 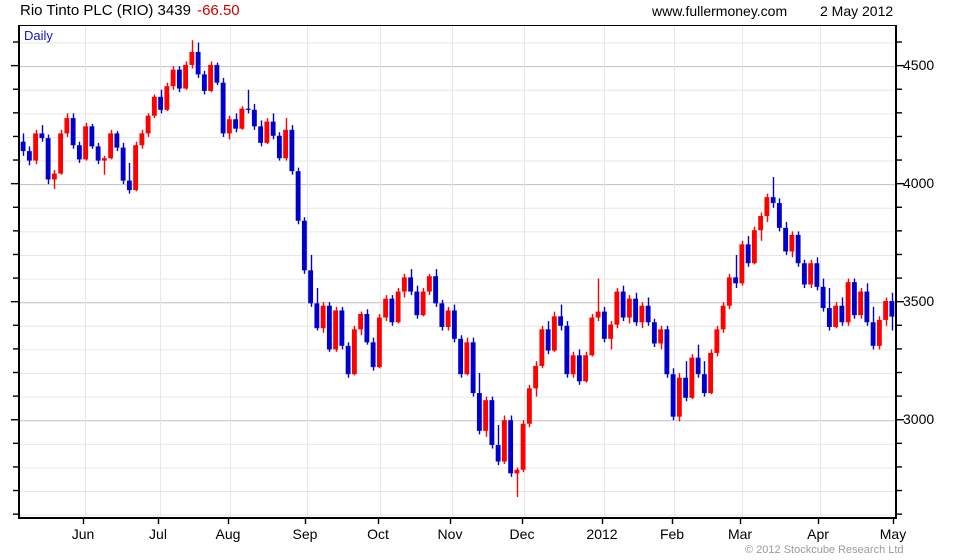 What do you see at coordinates (305, 534) in the screenshot?
I see `x-axis-tick-label: Sep` at bounding box center [305, 534].